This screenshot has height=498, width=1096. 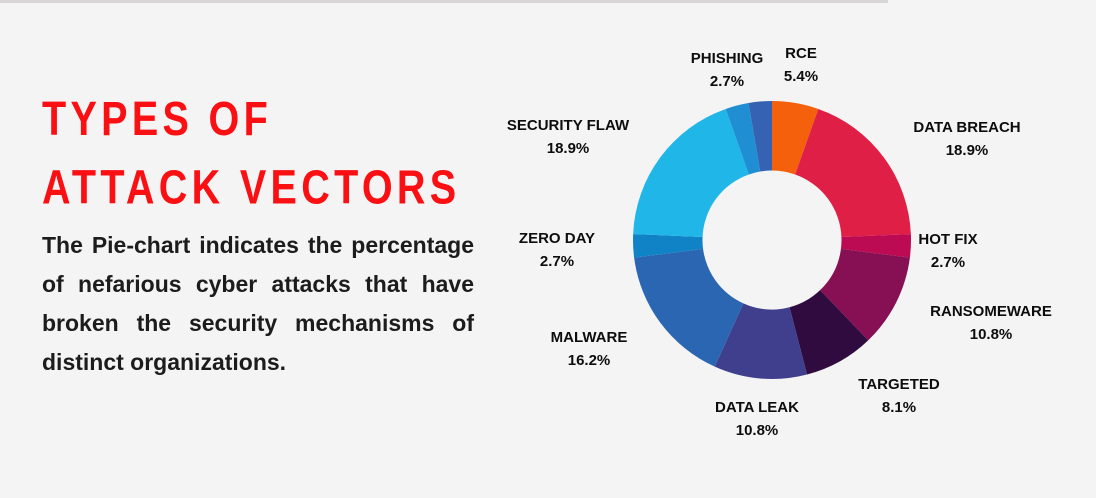 What do you see at coordinates (589, 360) in the screenshot?
I see `slice-percent: 16.2%` at bounding box center [589, 360].